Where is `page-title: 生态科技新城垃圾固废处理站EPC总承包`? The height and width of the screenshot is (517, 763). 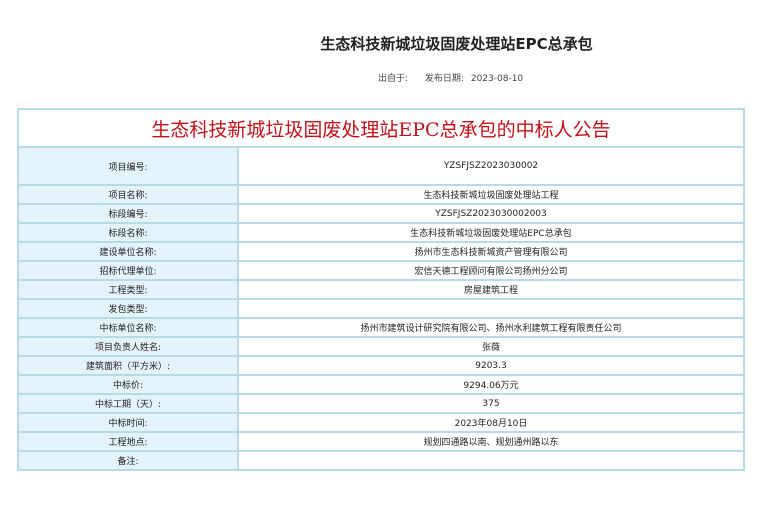
page-title: 生态科技新城垃圾固废处理站EPC总承包 is located at coordinates (456, 44).